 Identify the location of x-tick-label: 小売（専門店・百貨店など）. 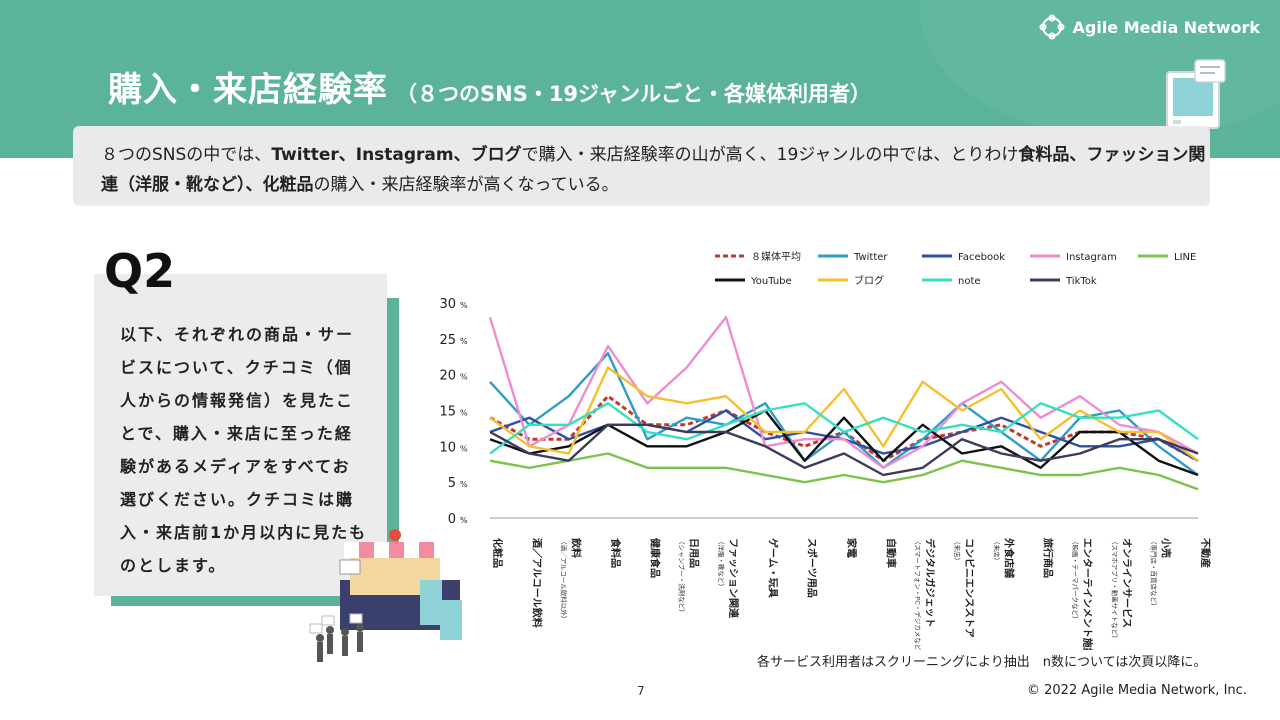
(1161, 573).